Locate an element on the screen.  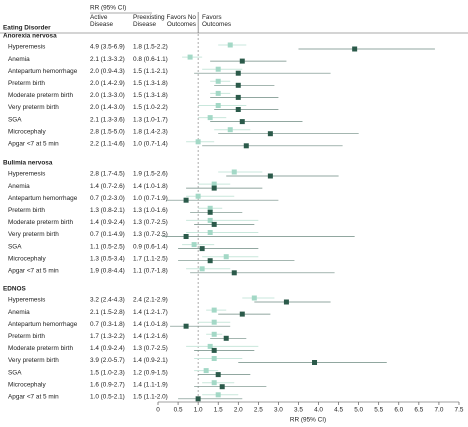
x-tick-label: 6.0 is located at coordinates (398, 410).